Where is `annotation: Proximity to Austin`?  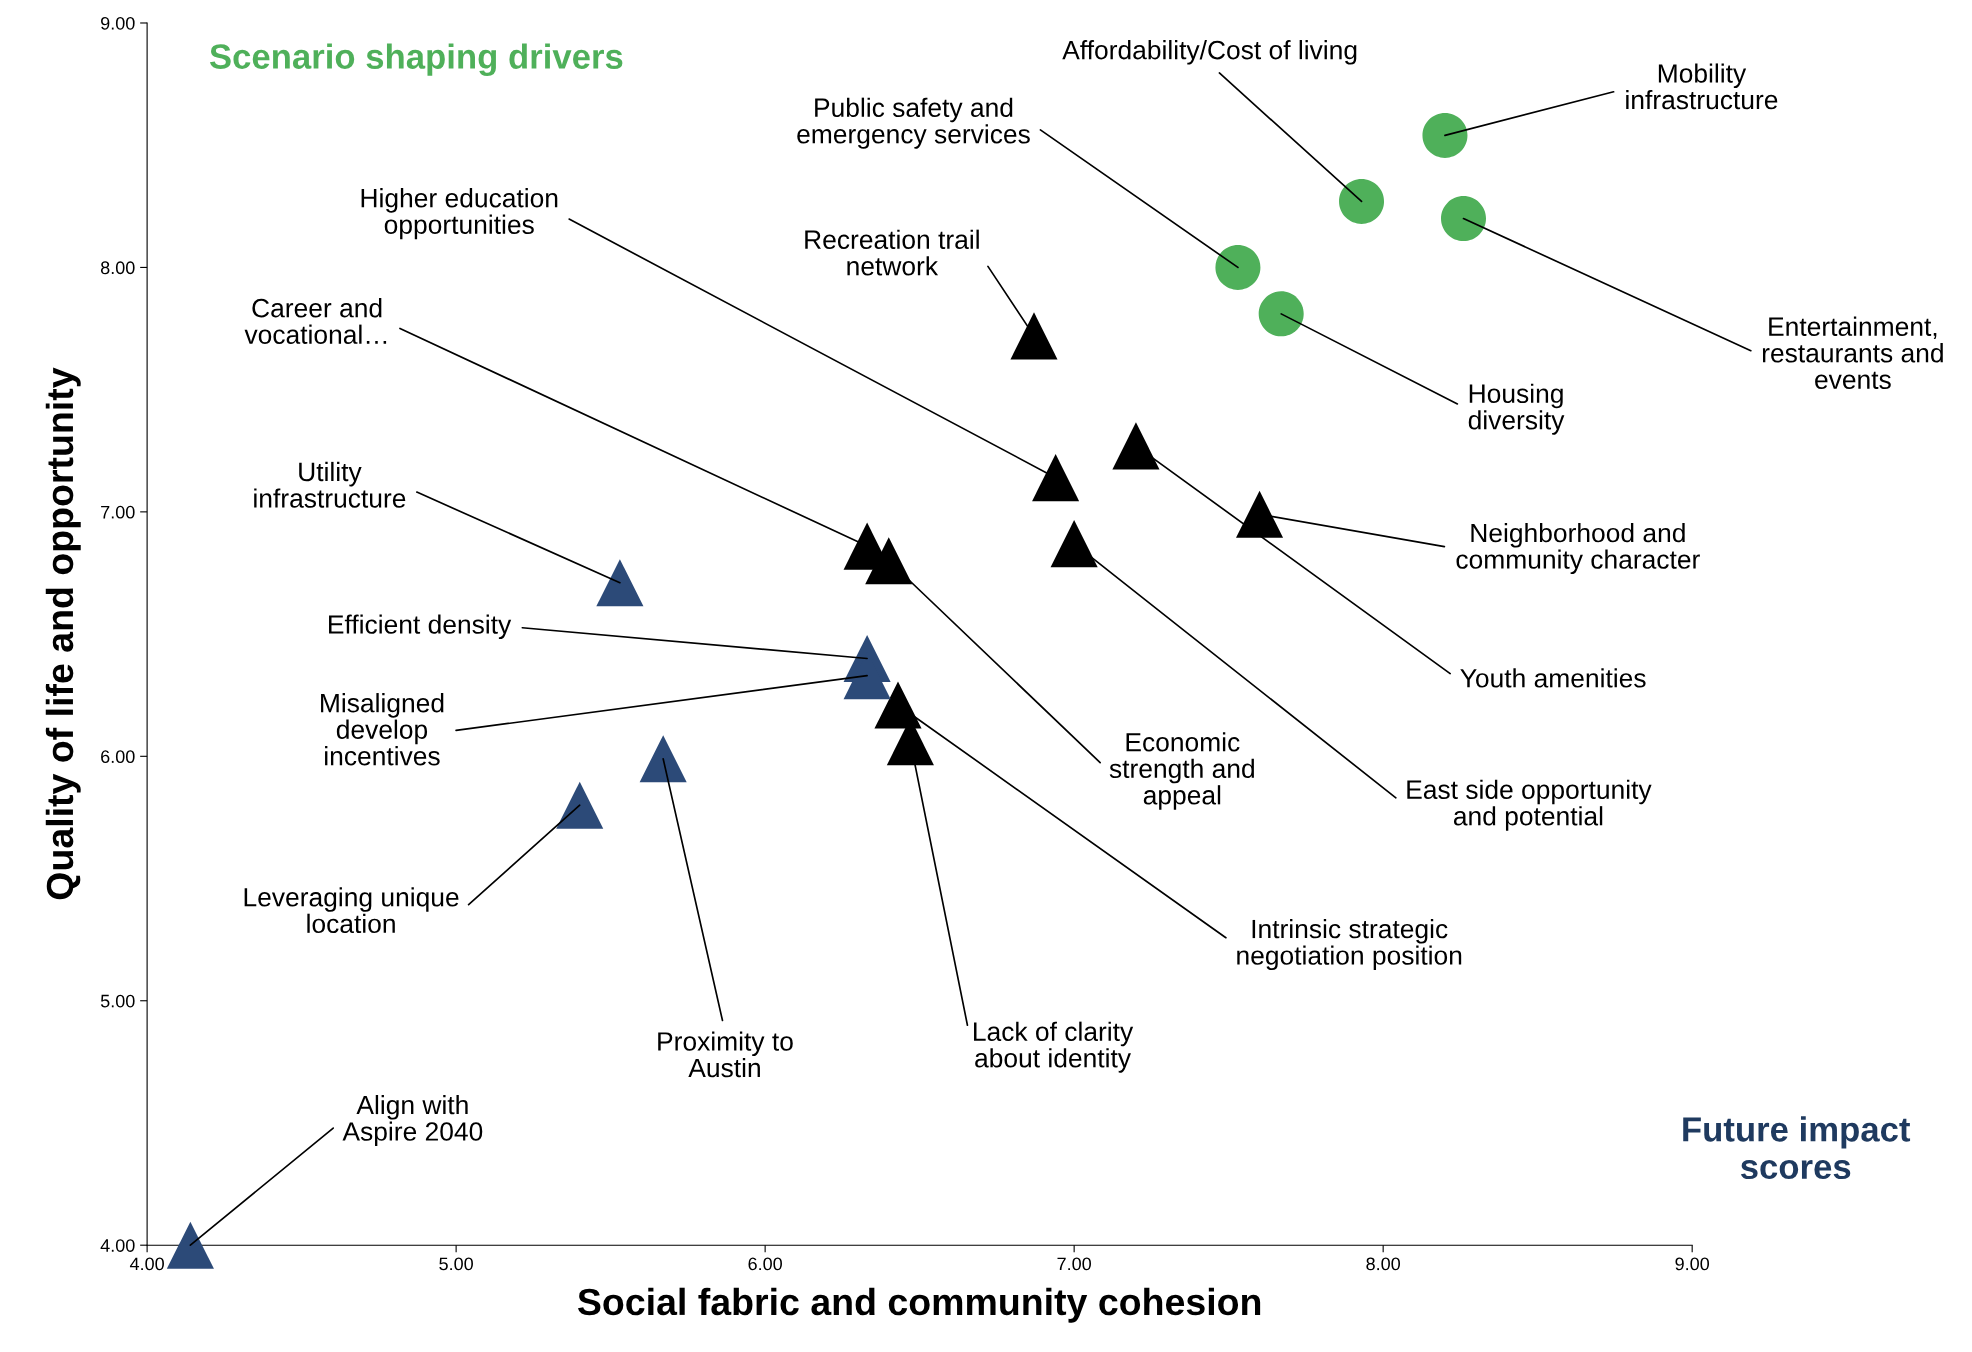
annotation: Proximity to Austin is located at coordinates (725, 1054).